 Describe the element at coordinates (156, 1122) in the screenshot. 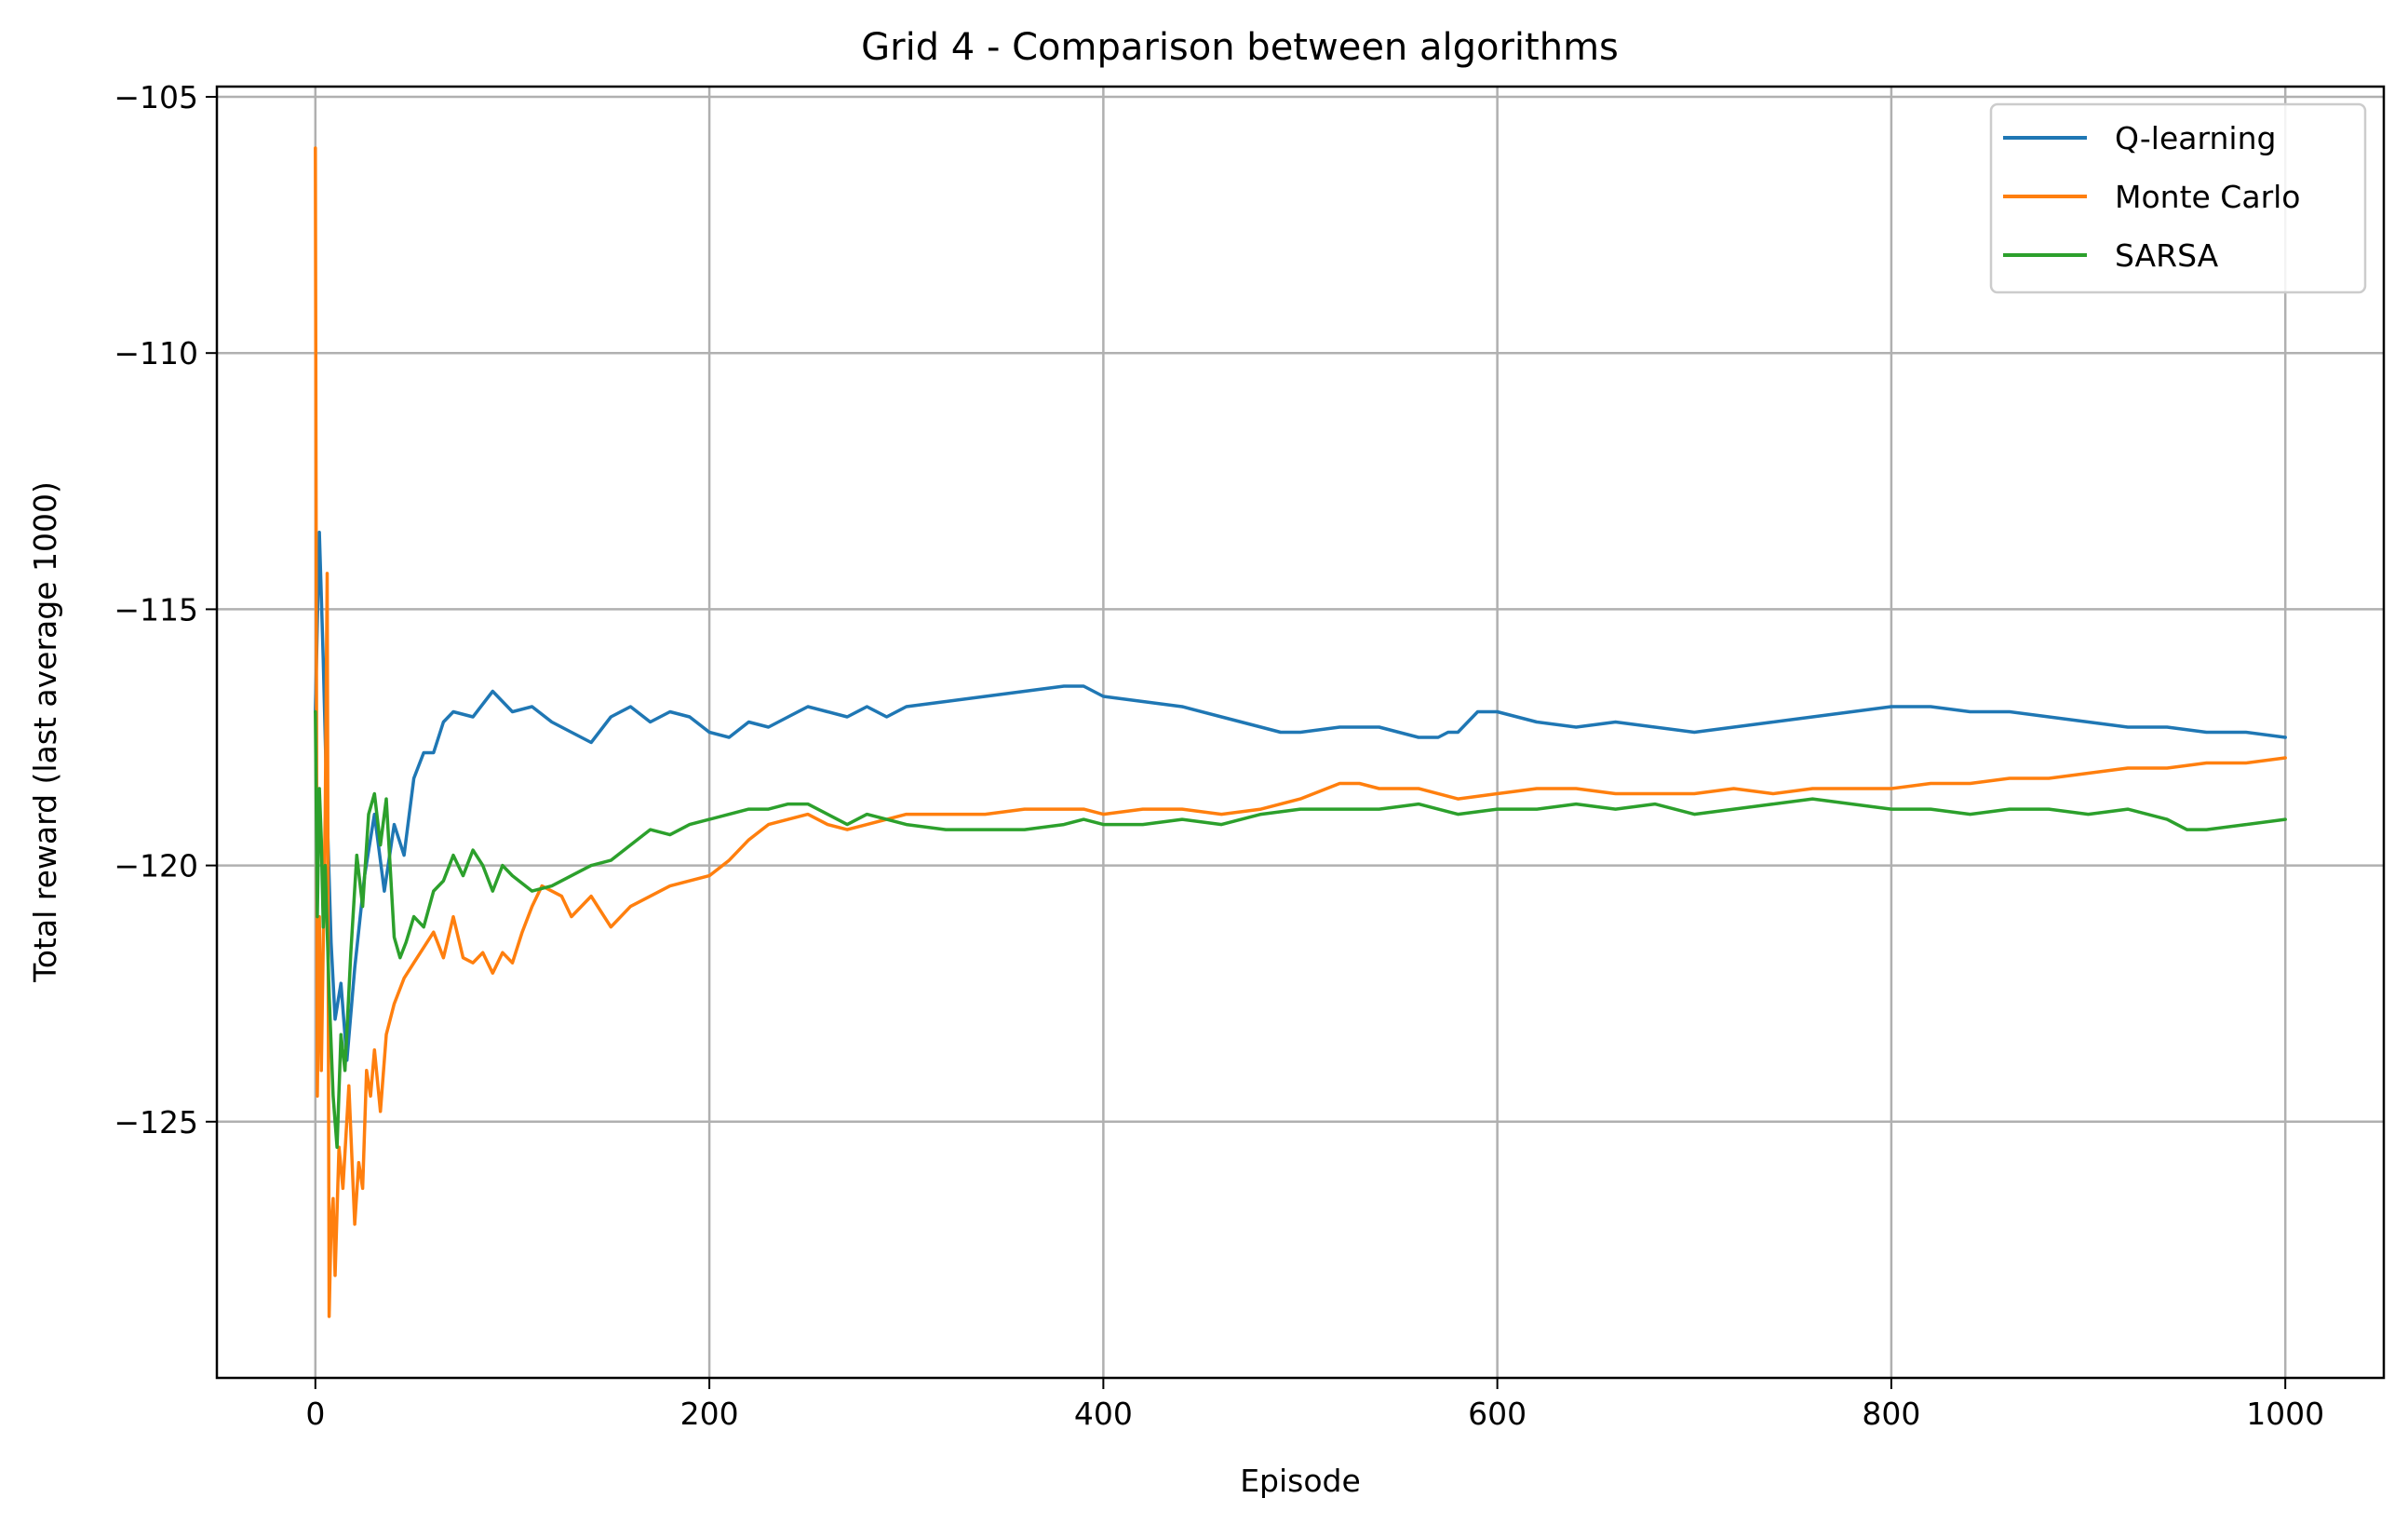

I see `y-tick-label: −125` at that location.